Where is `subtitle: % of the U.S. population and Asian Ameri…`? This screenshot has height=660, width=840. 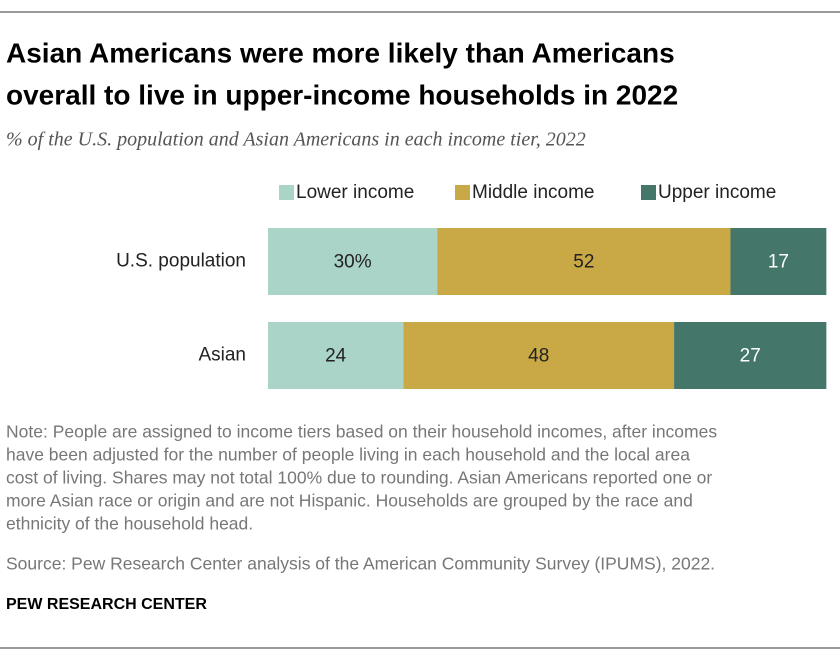 subtitle: % of the U.S. population and Asian Ameri… is located at coordinates (296, 140).